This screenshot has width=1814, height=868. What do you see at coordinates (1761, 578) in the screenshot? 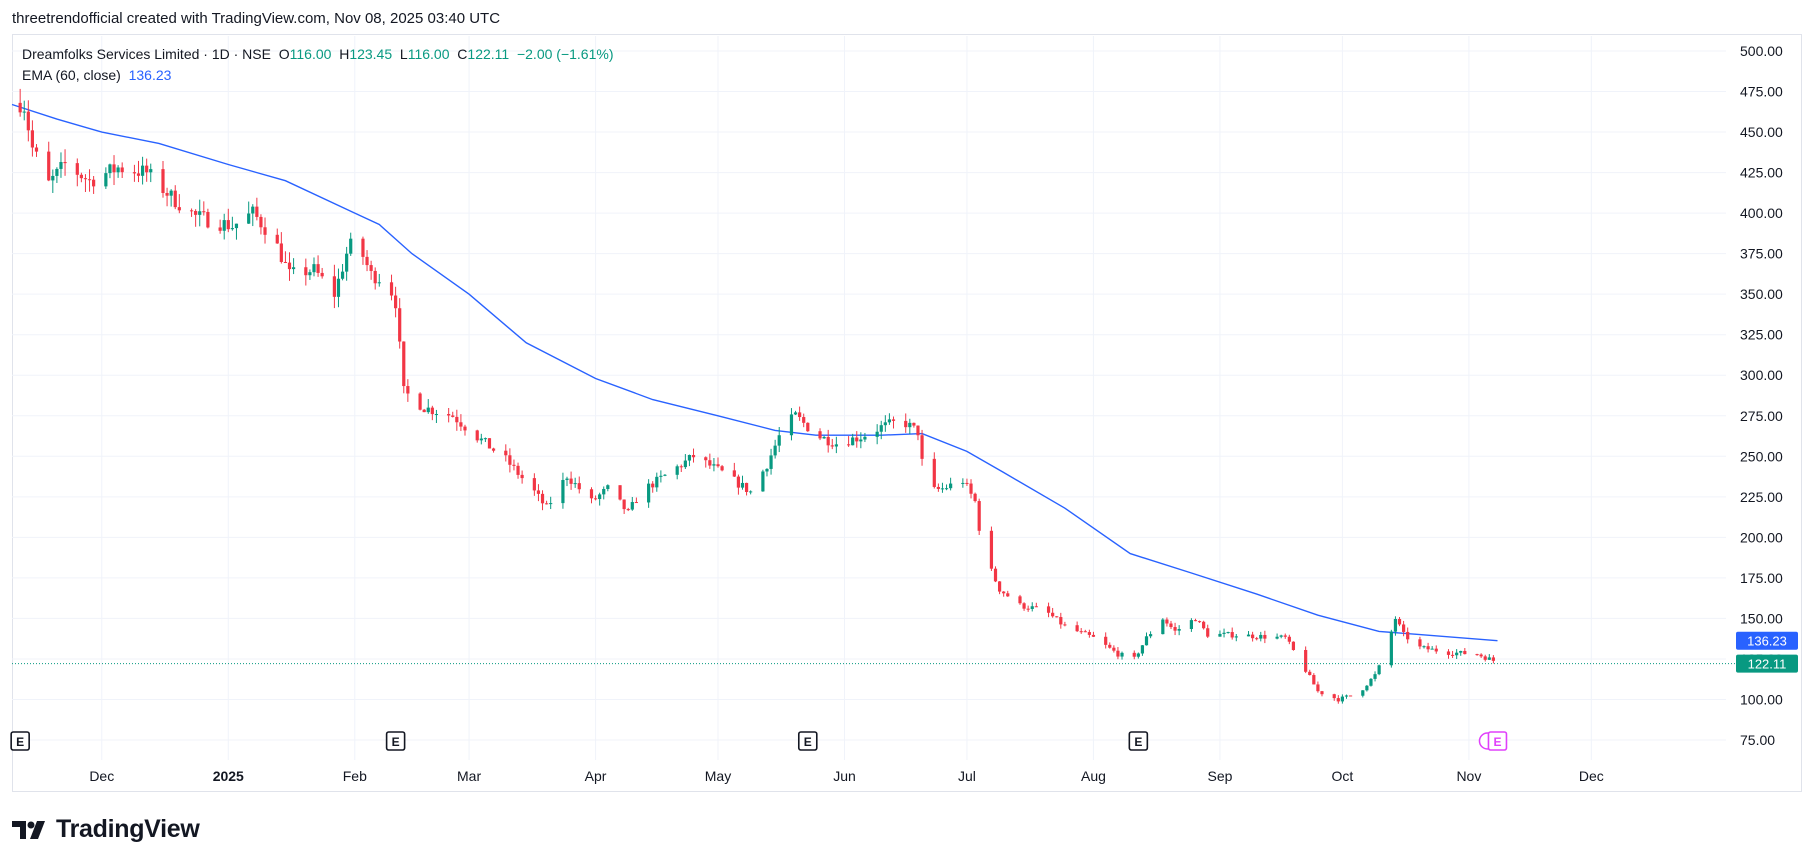
I see `y-tick-label: 175.00` at bounding box center [1761, 578].